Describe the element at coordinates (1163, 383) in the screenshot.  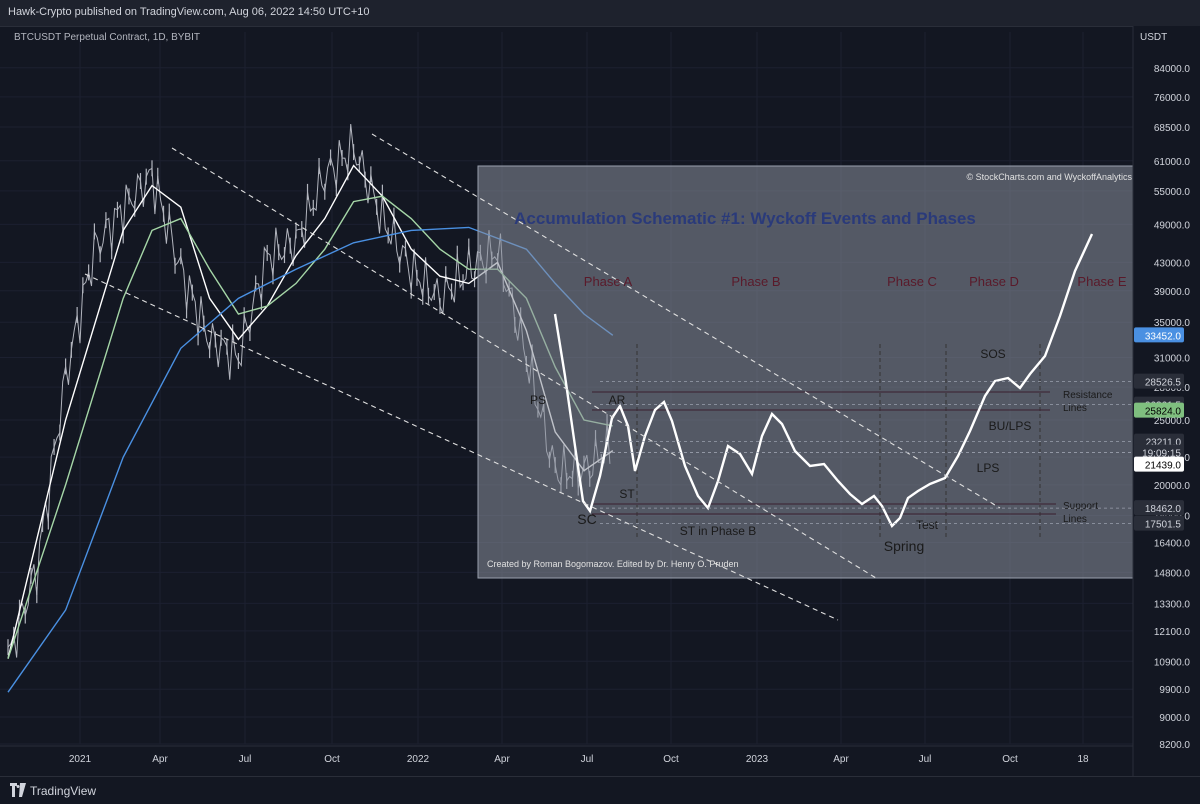
I see `price-tag-label: 28526.5` at that location.